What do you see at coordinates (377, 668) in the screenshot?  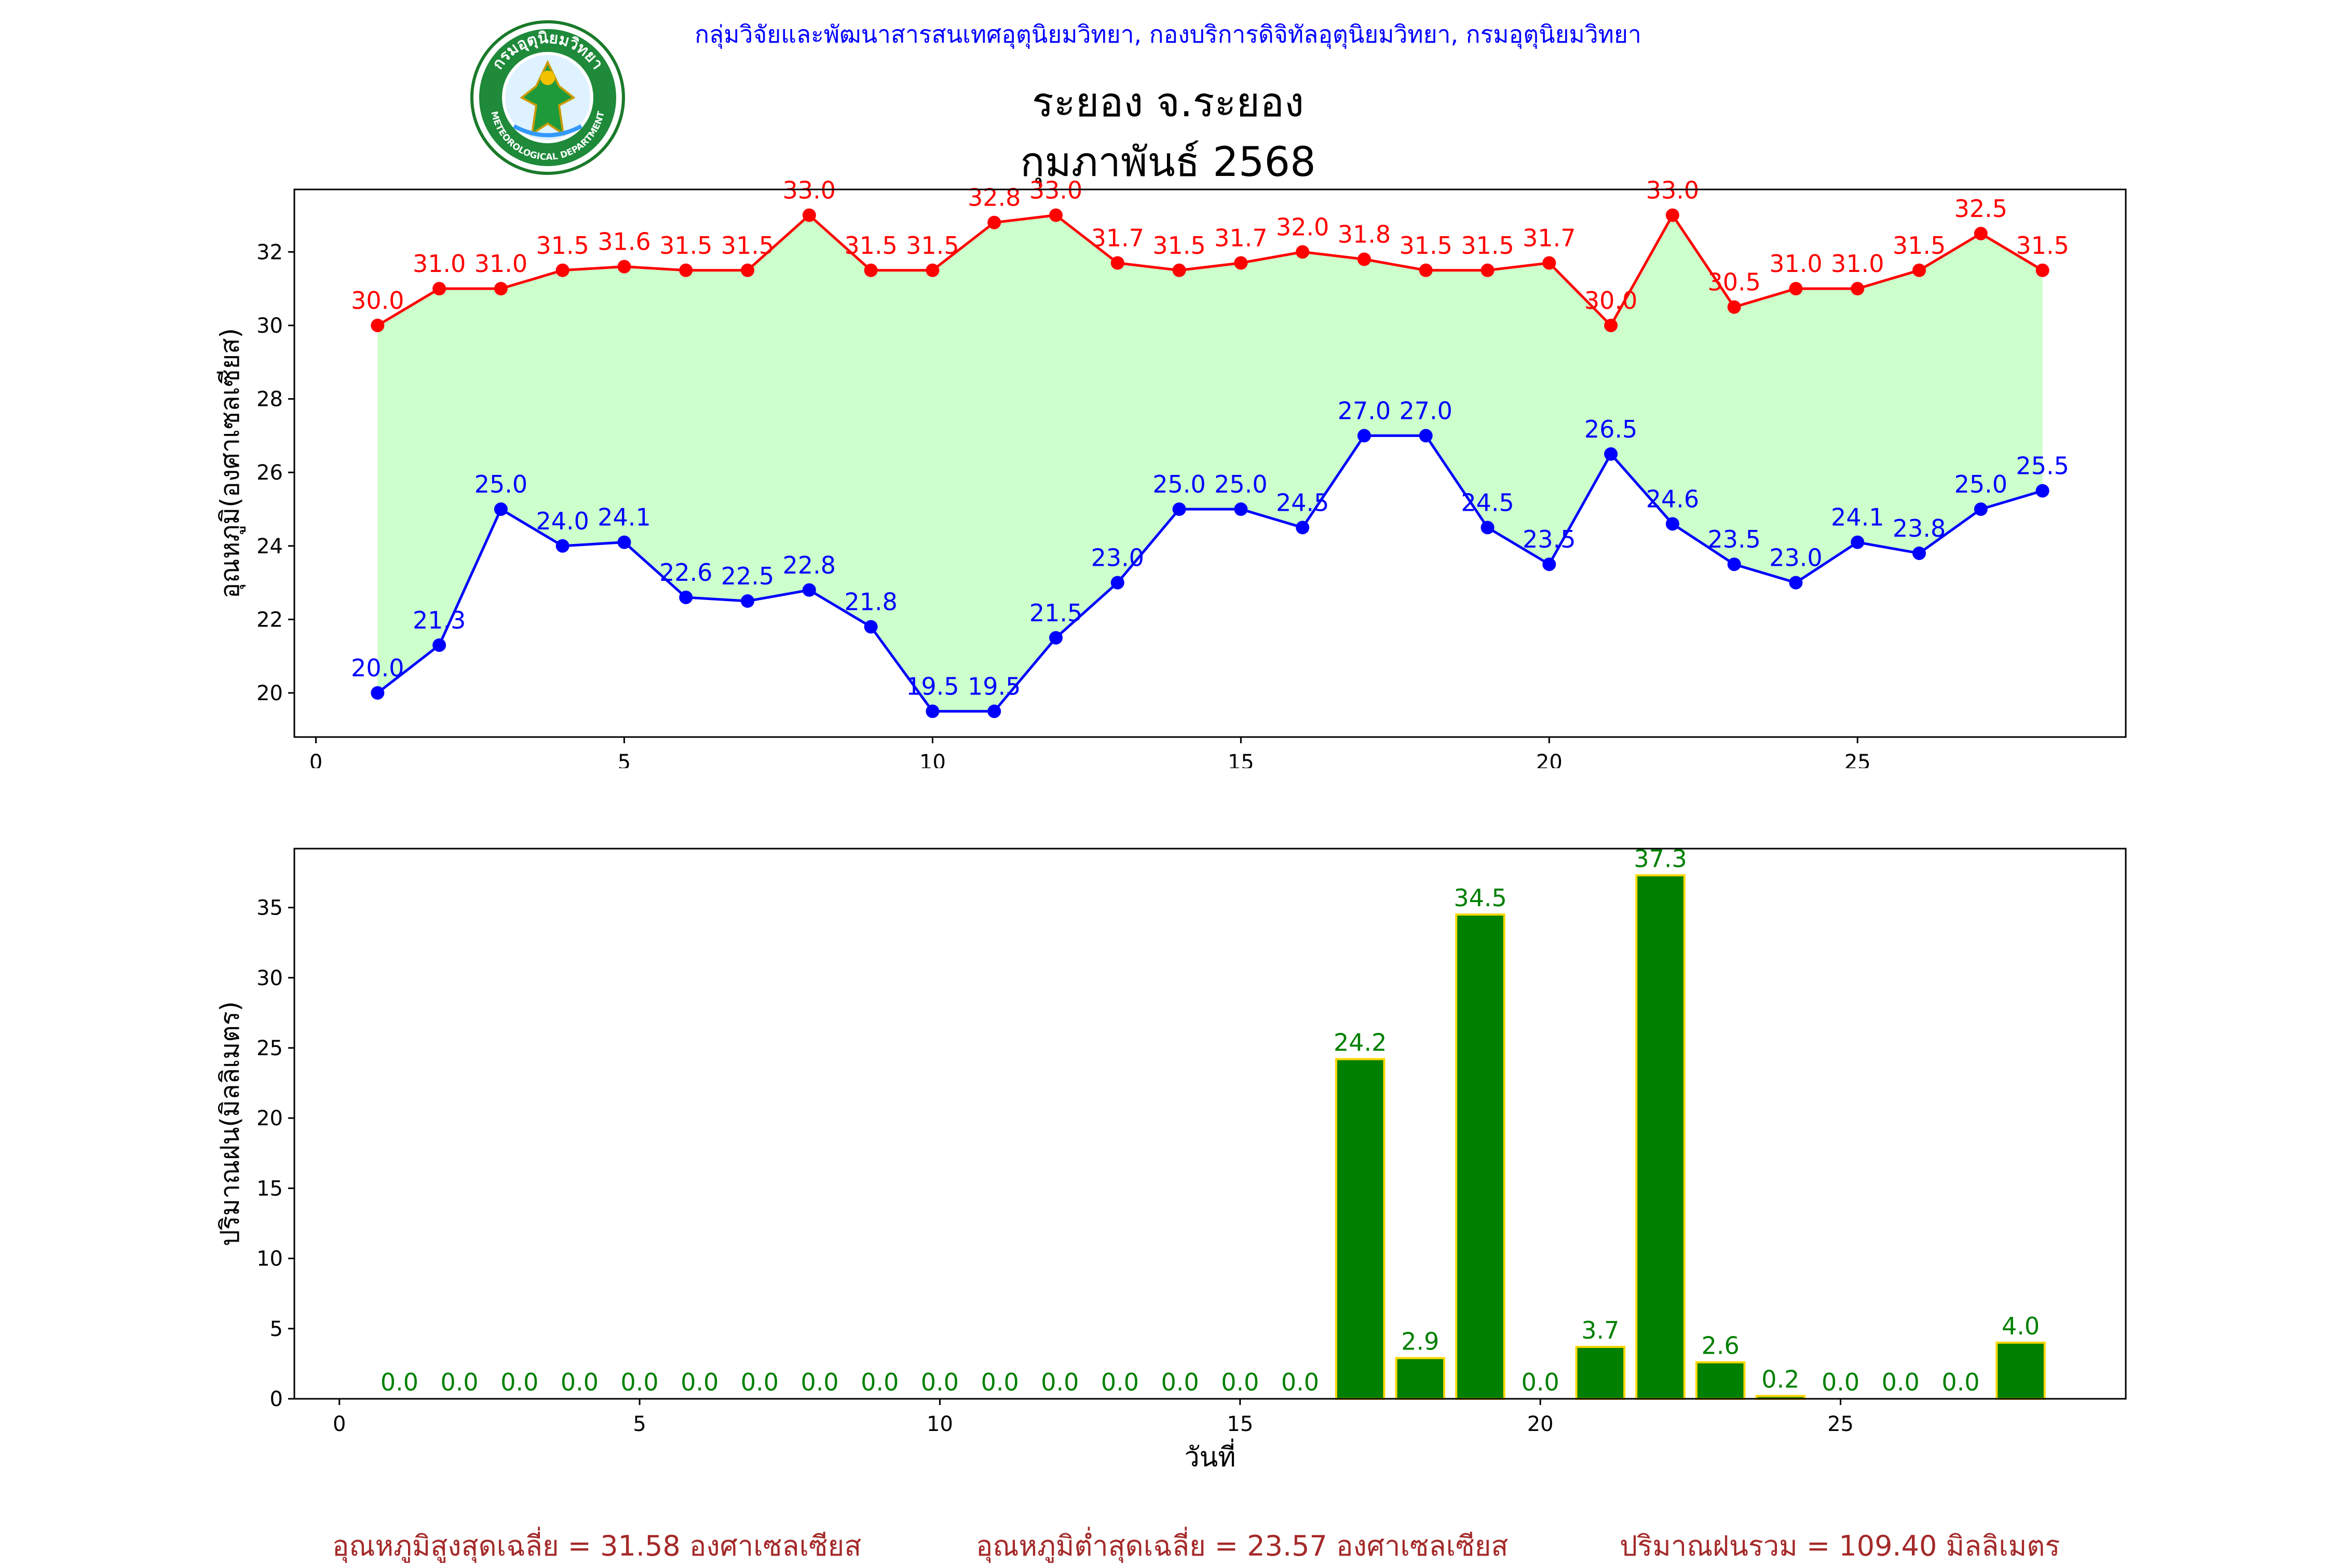 I see `min-temp-label: 20.0` at bounding box center [377, 668].